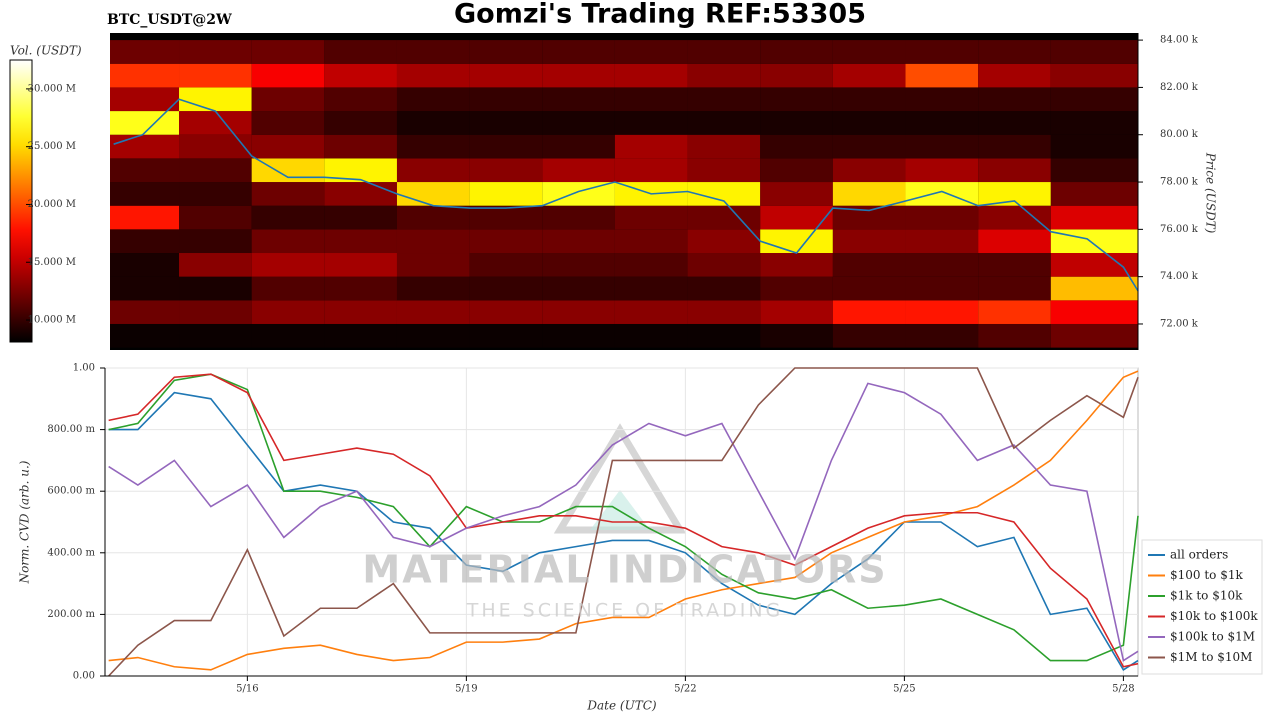 This screenshot has height=720, width=1280. I want to click on colorbar-label: Vol. (USDT), so click(46, 51).